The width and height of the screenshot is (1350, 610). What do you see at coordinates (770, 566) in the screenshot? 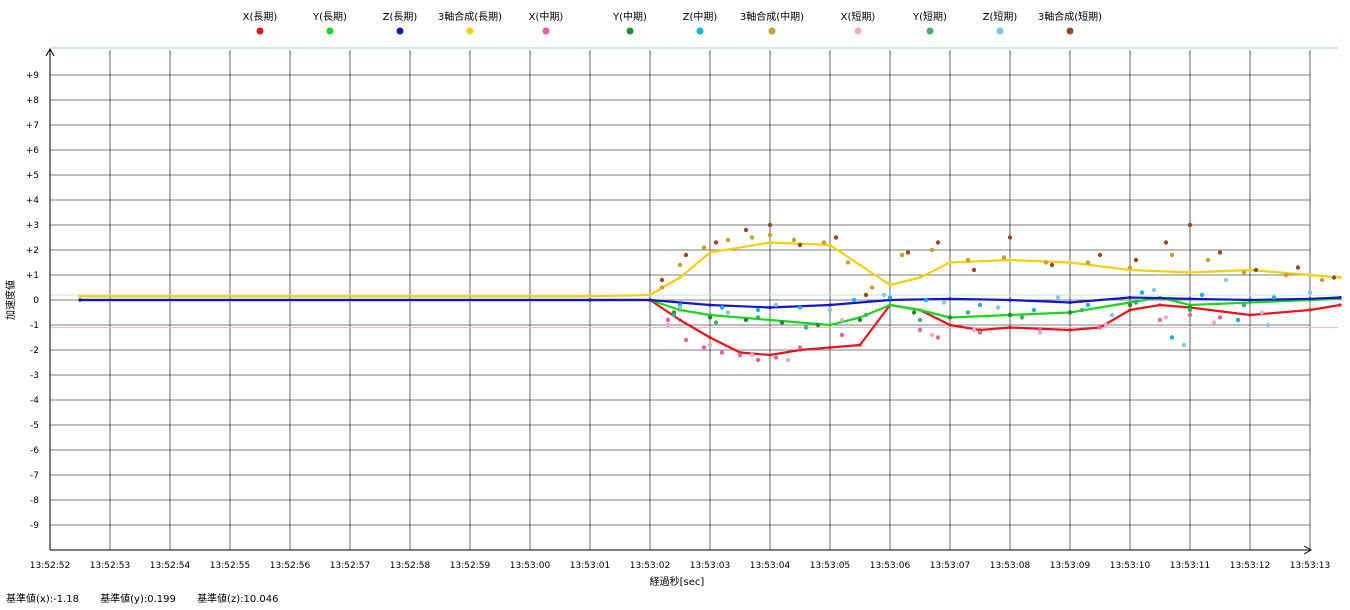
I see `x-tick-label: 13:53:04` at bounding box center [770, 566].